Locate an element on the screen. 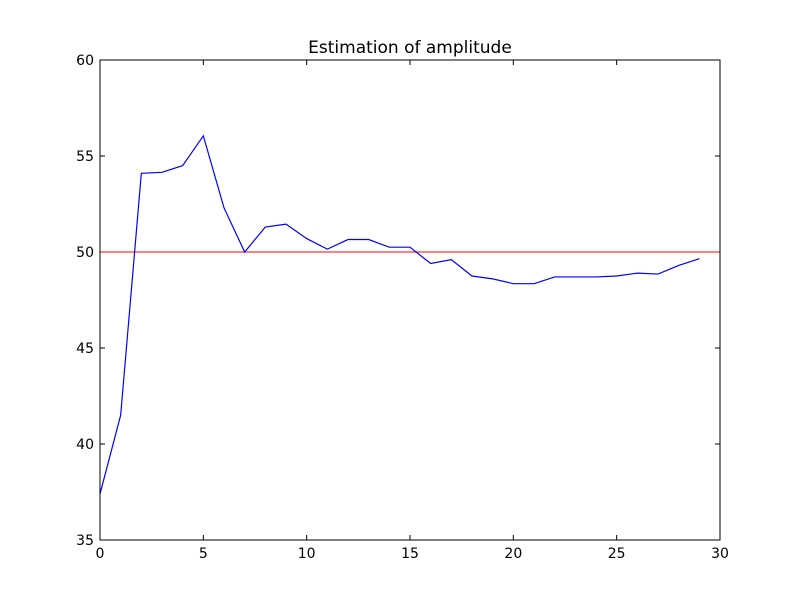 The image size is (800, 600). x-tick-label: 30 is located at coordinates (720, 554).